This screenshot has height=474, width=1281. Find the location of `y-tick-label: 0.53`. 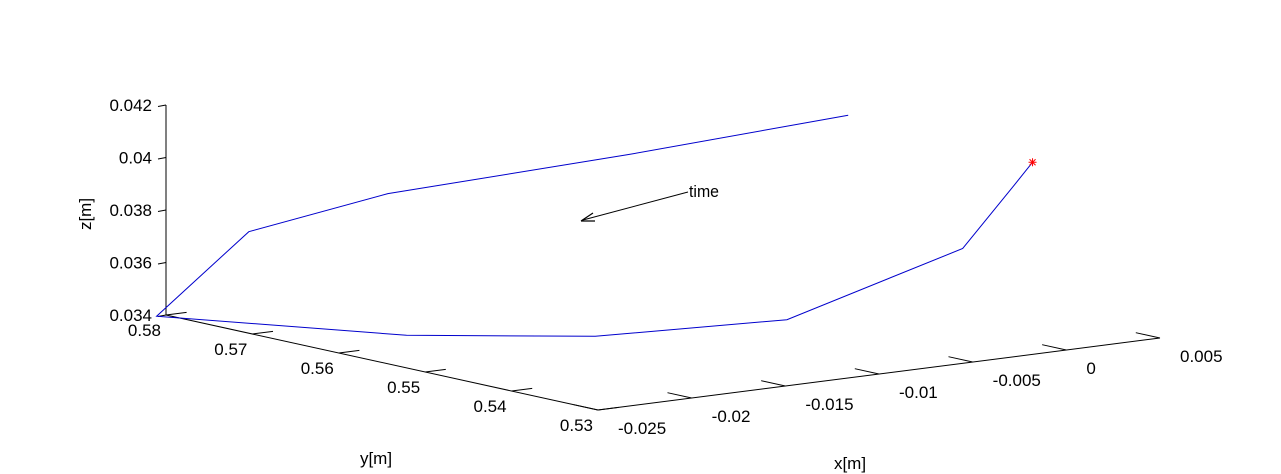

y-tick-label: 0.53 is located at coordinates (576, 425).